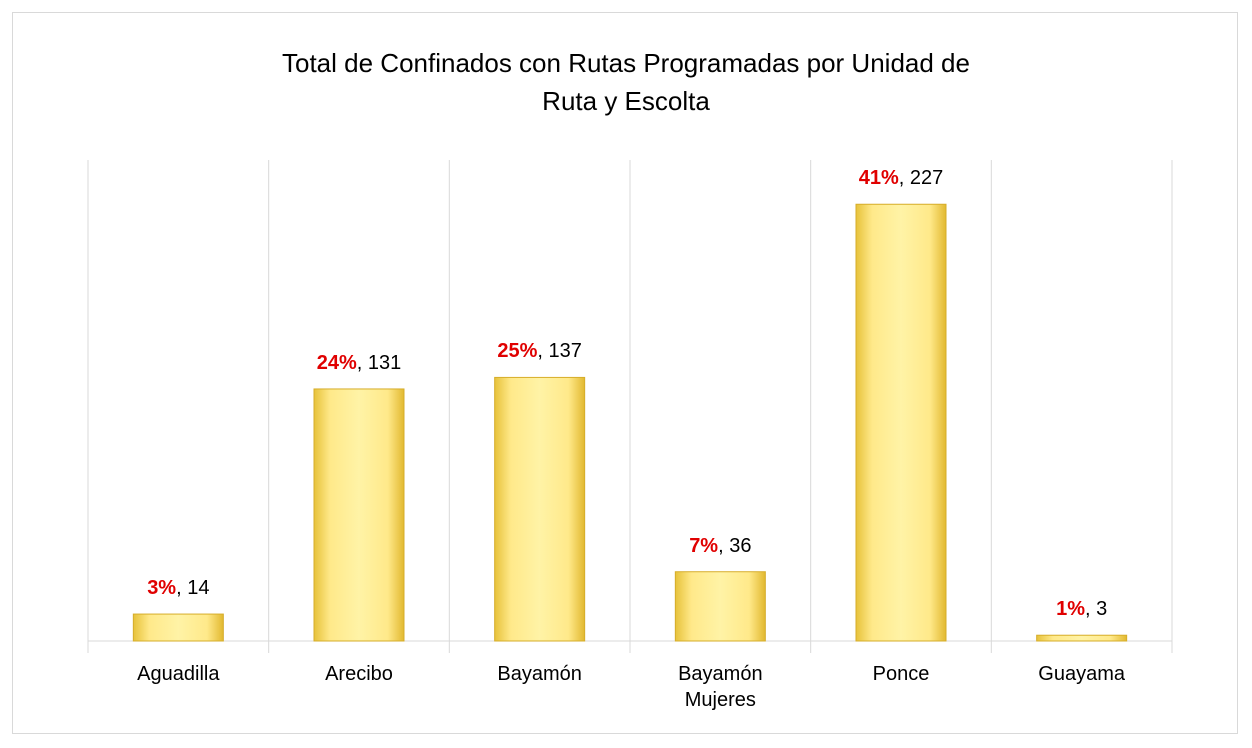  I want to click on percent-label: 41%, so click(878, 178).